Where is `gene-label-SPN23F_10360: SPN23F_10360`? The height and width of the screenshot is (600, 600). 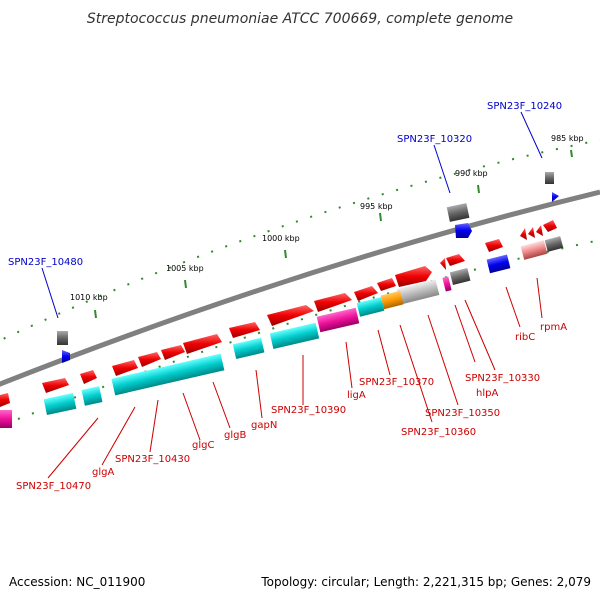
gene-label-SPN23F_10360: SPN23F_10360 is located at coordinates (438, 432).